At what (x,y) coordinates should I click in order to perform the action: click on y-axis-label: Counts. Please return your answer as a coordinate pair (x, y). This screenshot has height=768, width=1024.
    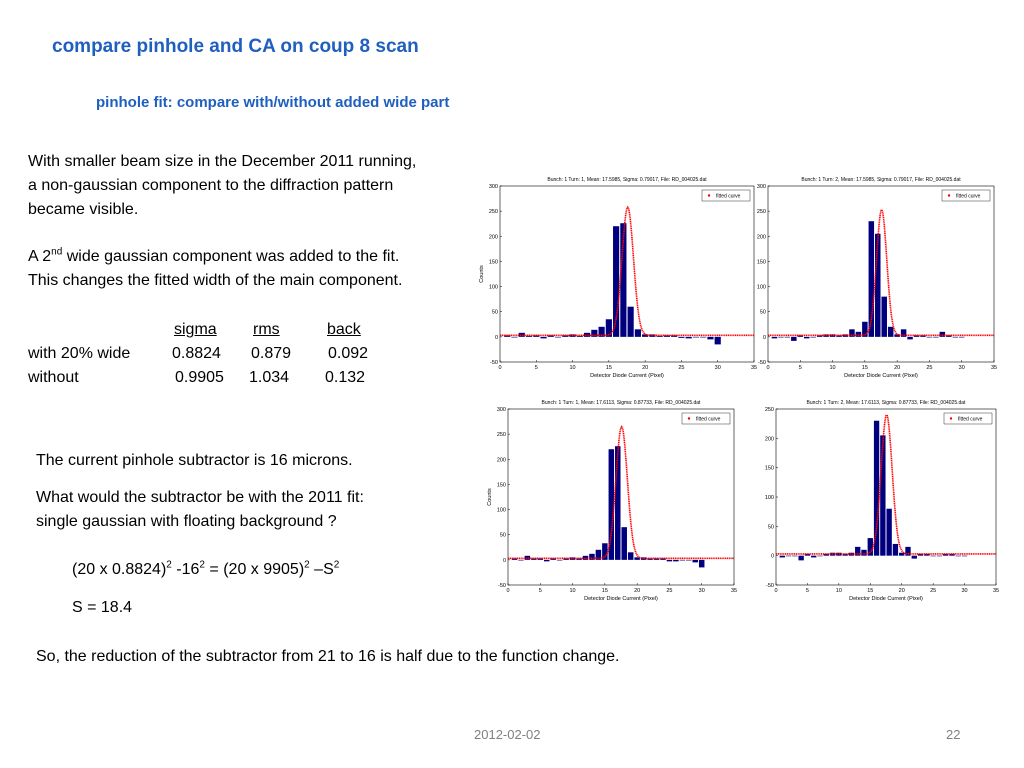
    Looking at the image, I should click on (490, 497).